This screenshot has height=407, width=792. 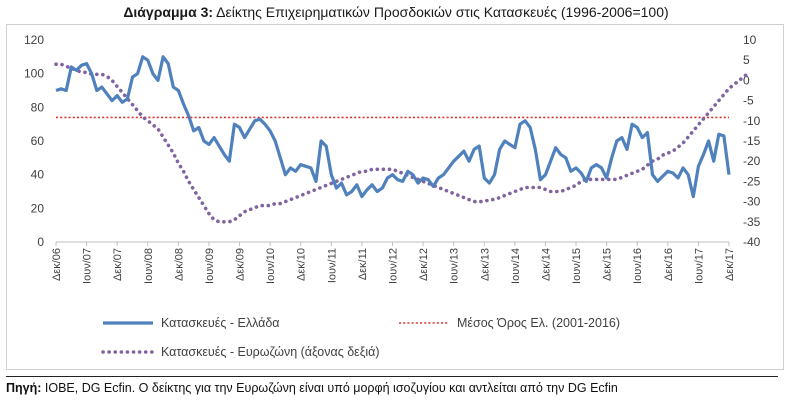 I want to click on legend-mean-label: Μέσος Όρος Ελ. (2001-2016), so click(x=538, y=323).